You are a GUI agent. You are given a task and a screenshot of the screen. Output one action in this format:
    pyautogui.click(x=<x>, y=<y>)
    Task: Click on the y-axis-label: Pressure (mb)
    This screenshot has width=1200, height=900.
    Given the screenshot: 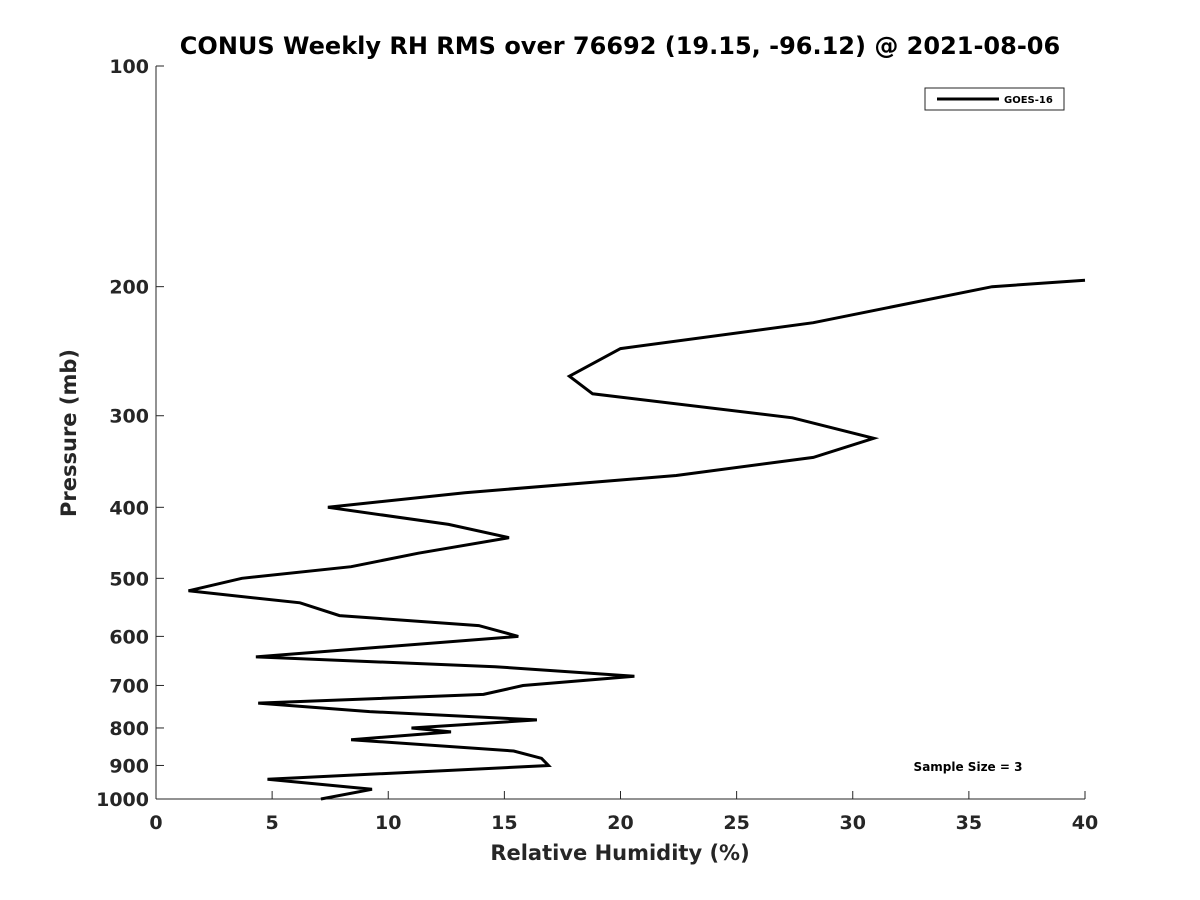 What is the action you would take?
    pyautogui.click(x=69, y=433)
    